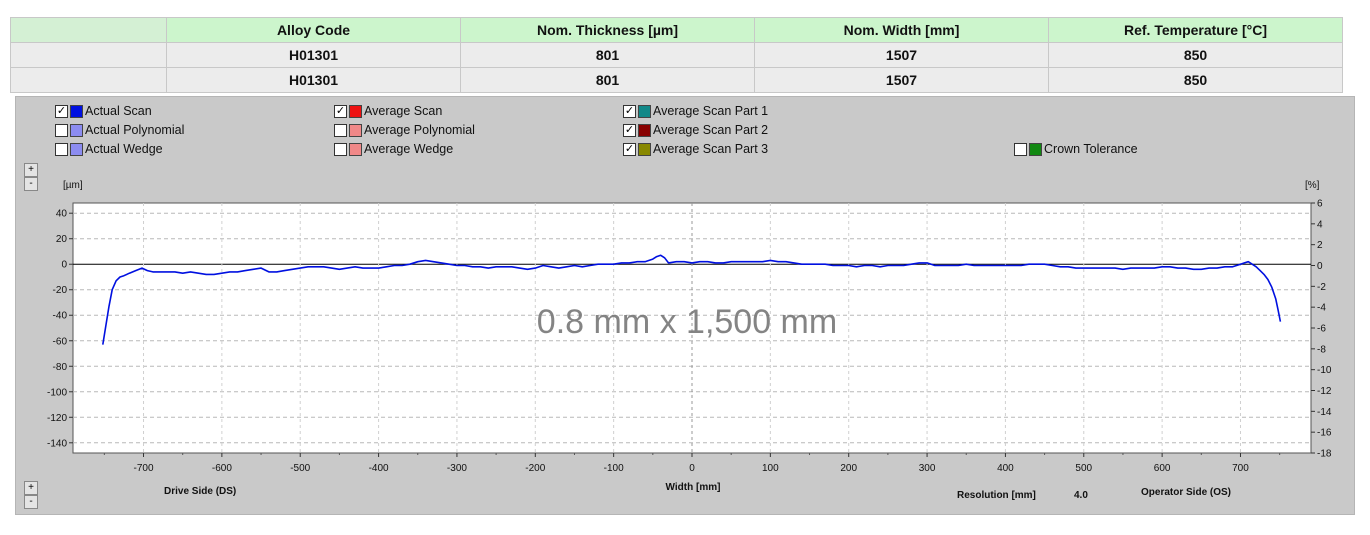  I want to click on y2-tick-label: -18, so click(1324, 454).